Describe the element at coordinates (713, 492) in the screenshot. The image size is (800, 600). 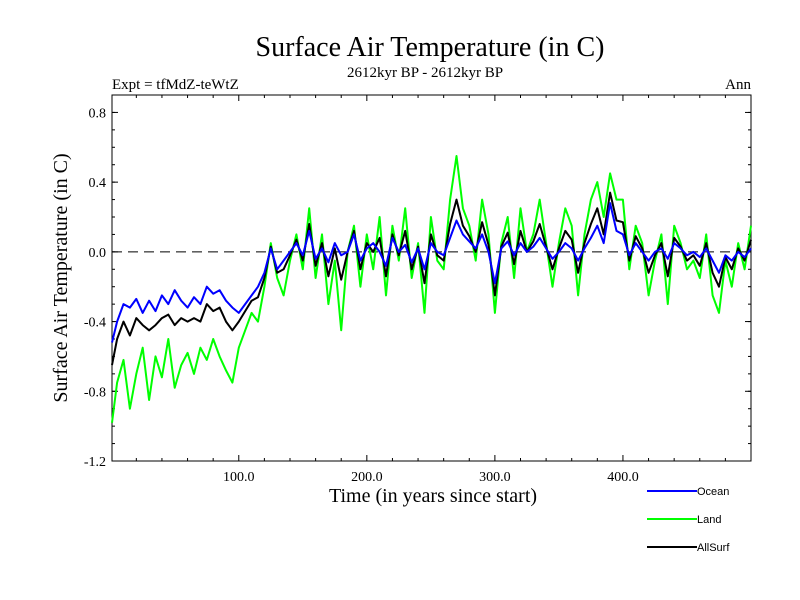
I see `legend-label-ocean: Ocean` at that location.